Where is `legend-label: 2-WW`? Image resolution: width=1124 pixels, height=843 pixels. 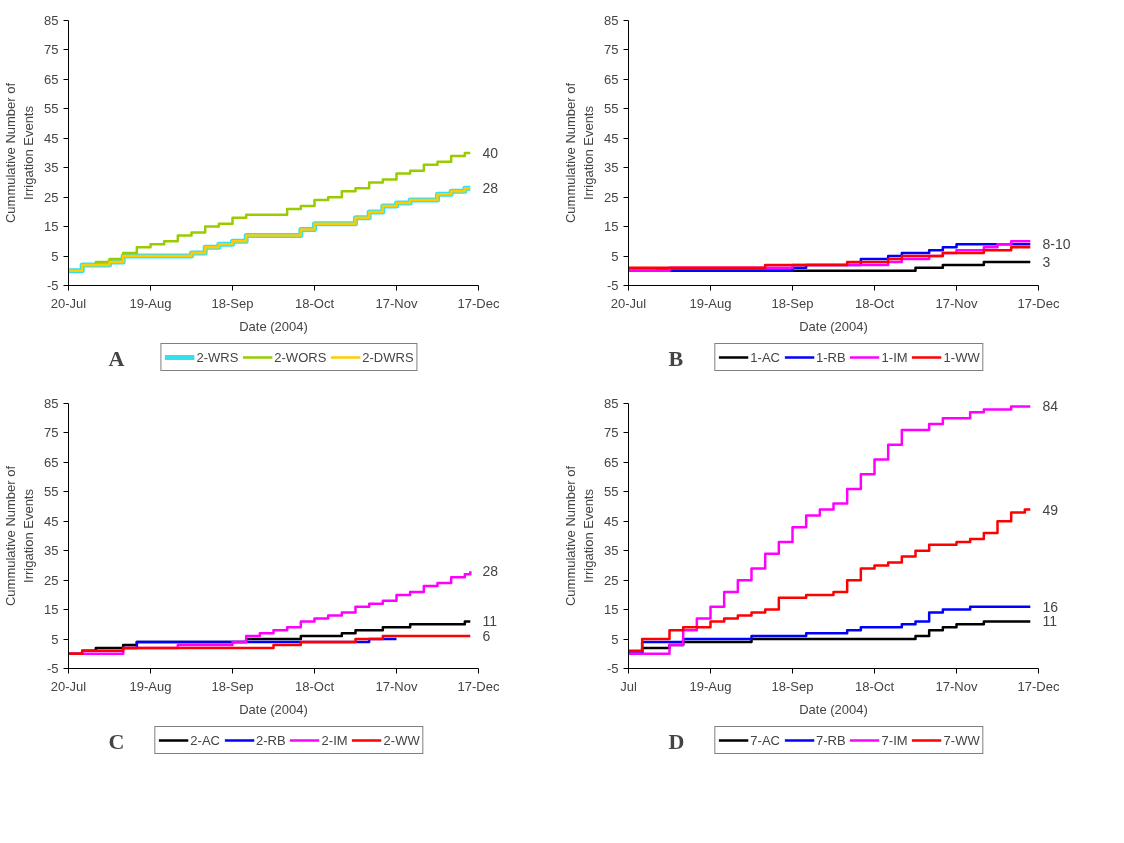
legend-label: 2-WW is located at coordinates (401, 740).